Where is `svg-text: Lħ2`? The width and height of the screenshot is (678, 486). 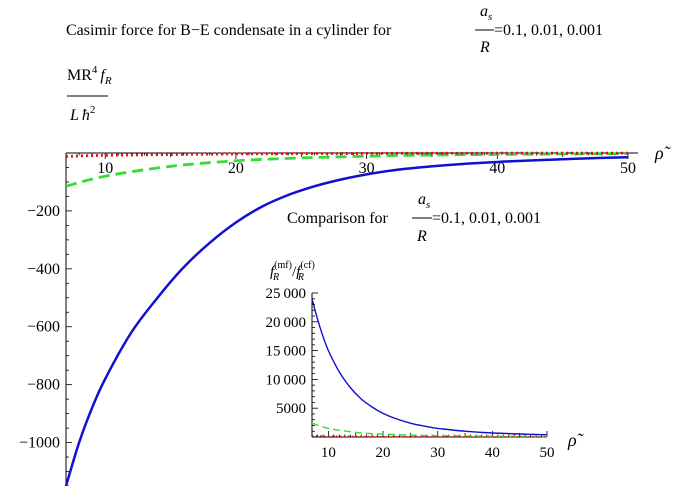 svg-text: Lħ2 is located at coordinates (82, 114).